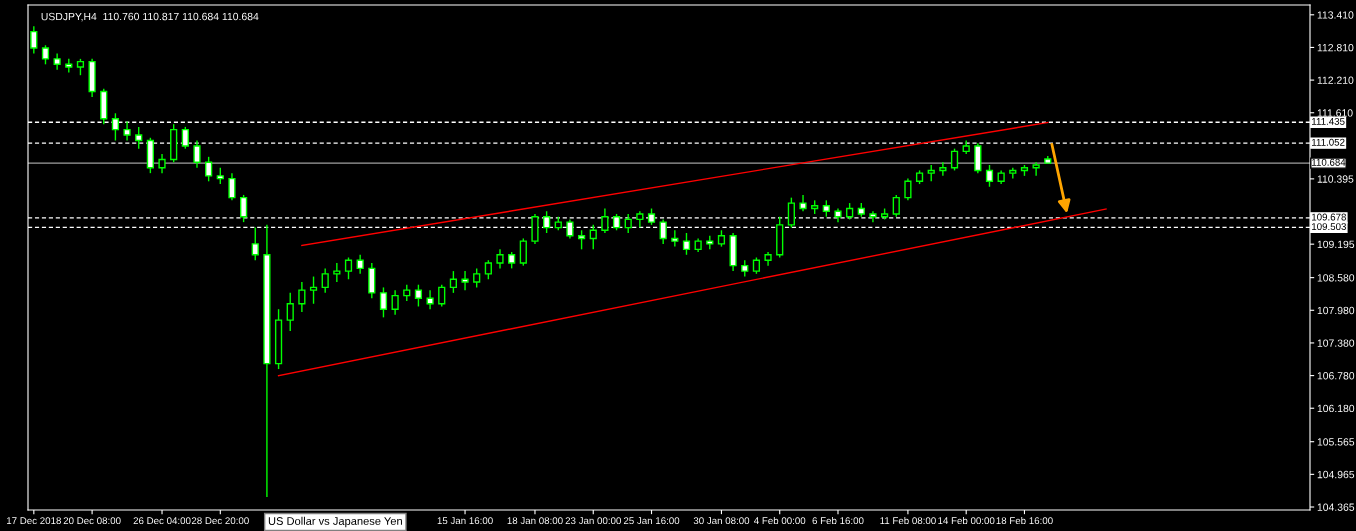 This screenshot has height=531, width=1356. Describe the element at coordinates (593, 521) in the screenshot. I see `x-tick-label: 23 Jan 00:00` at that location.